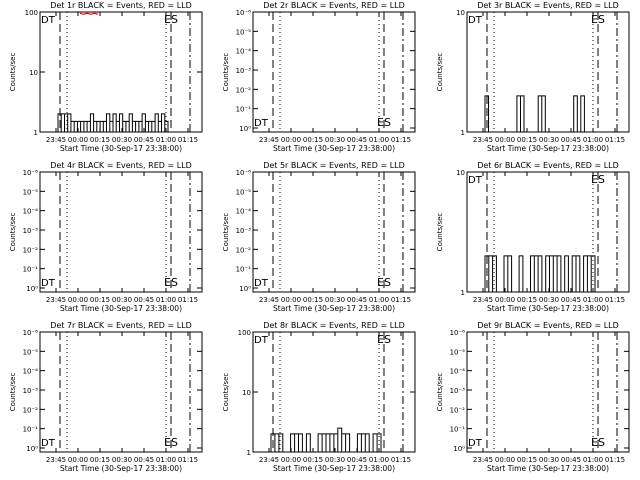  What do you see at coordinates (334, 5) in the screenshot?
I see `chart-title: Det 2r BLACK = Events, RED = LLD` at bounding box center [334, 5].